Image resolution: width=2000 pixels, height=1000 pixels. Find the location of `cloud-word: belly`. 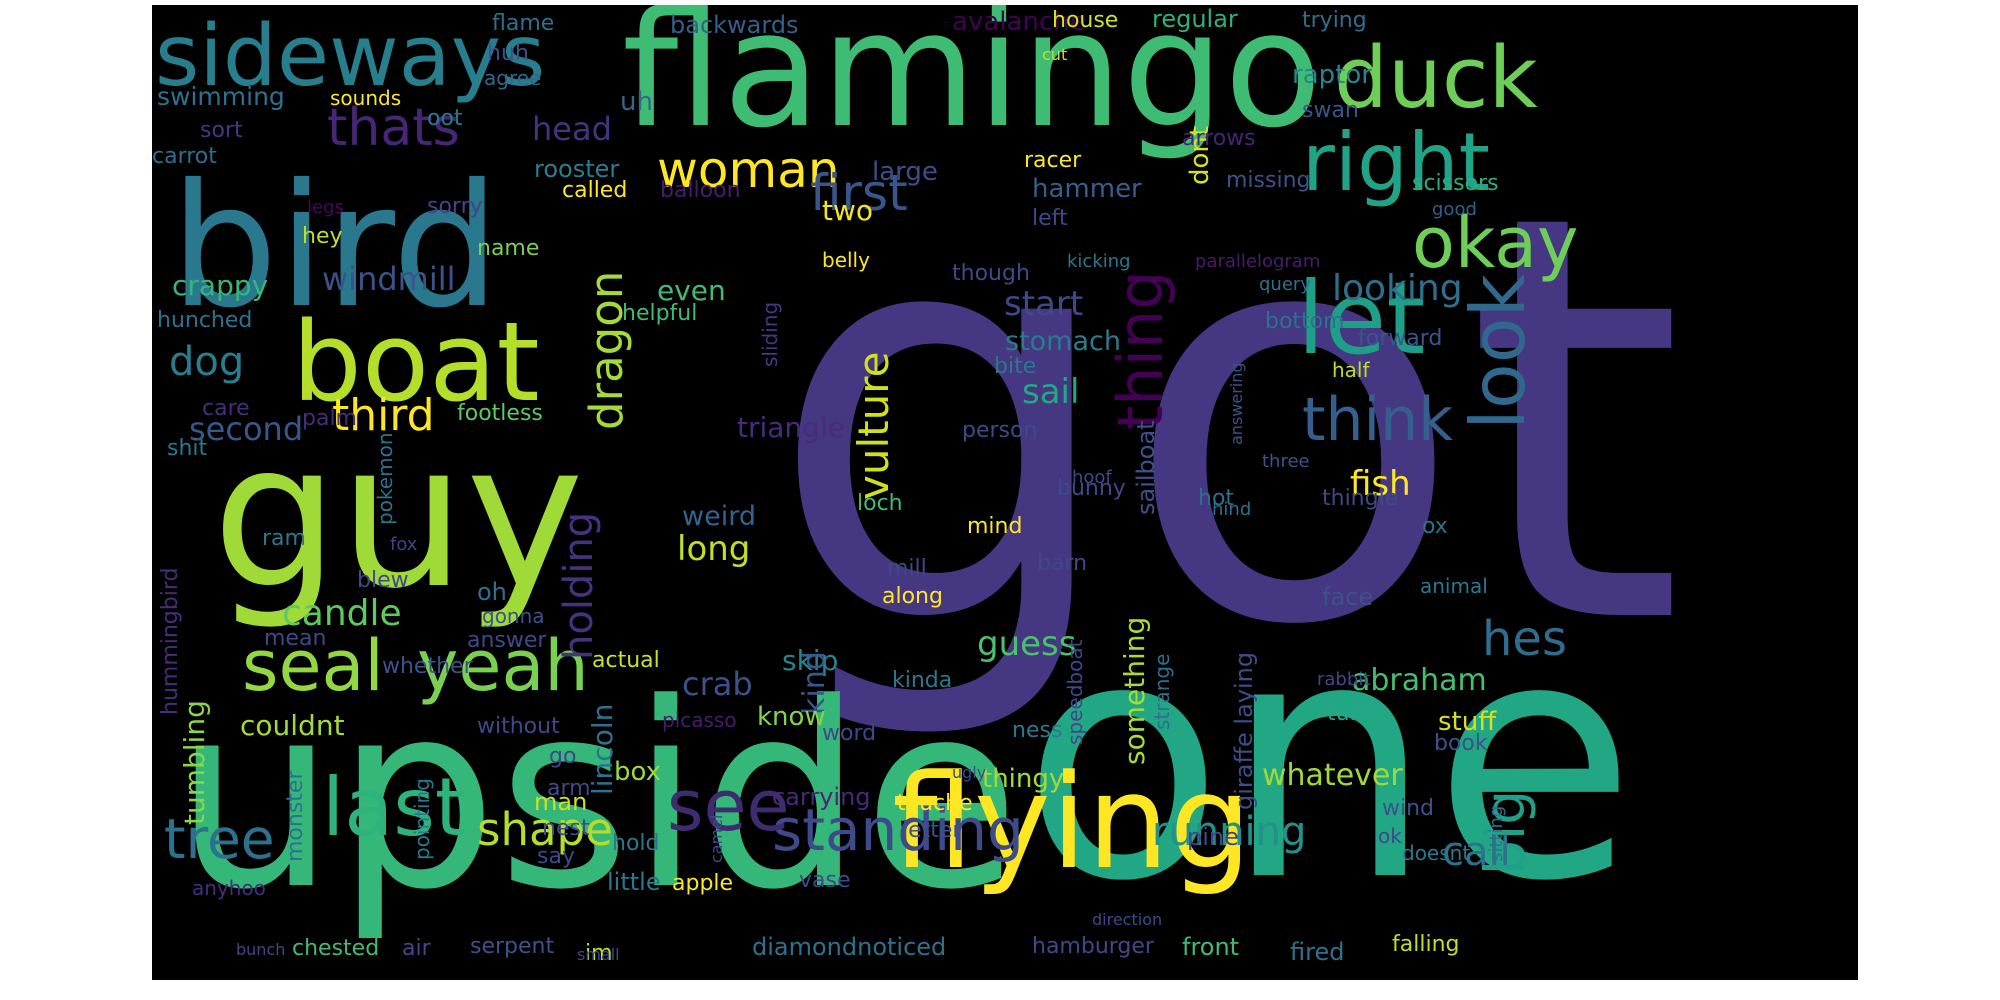

cloud-word: belly is located at coordinates (846, 260).